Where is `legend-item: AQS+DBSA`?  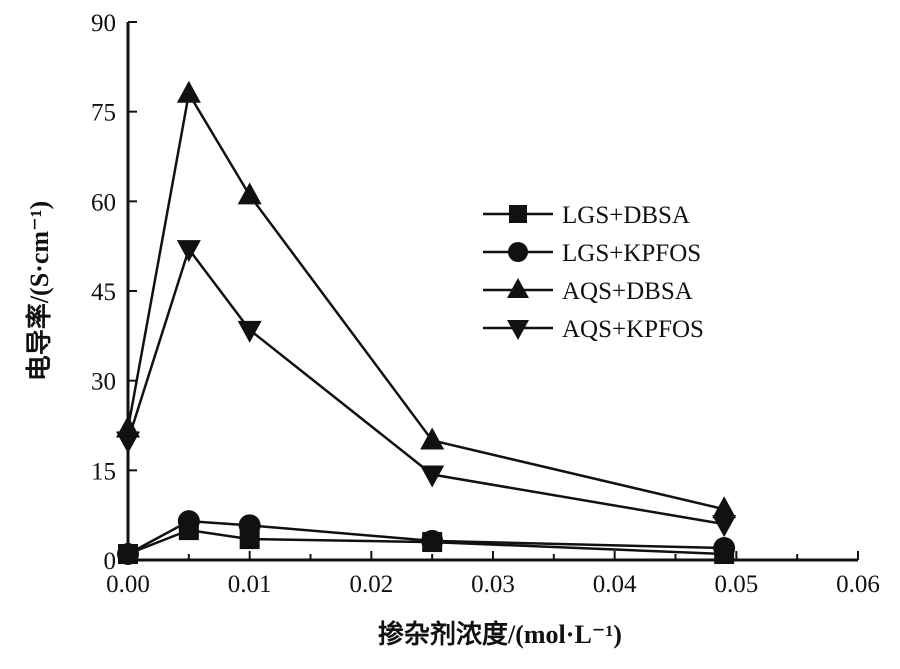 legend-item: AQS+DBSA is located at coordinates (588, 291).